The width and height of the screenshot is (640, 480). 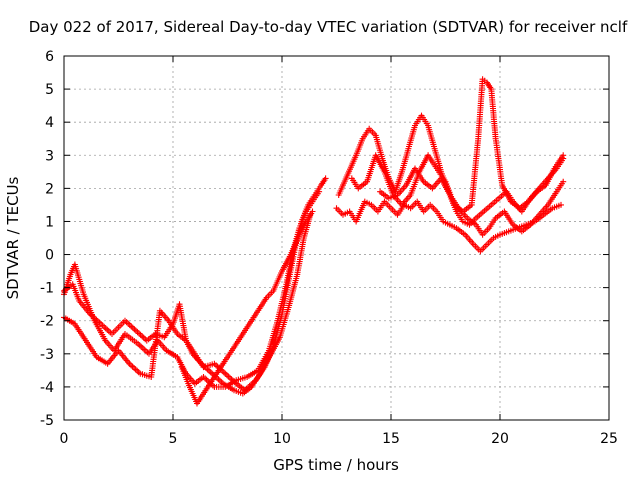 I want to click on y-tick-label: -4, so click(x=47, y=388).